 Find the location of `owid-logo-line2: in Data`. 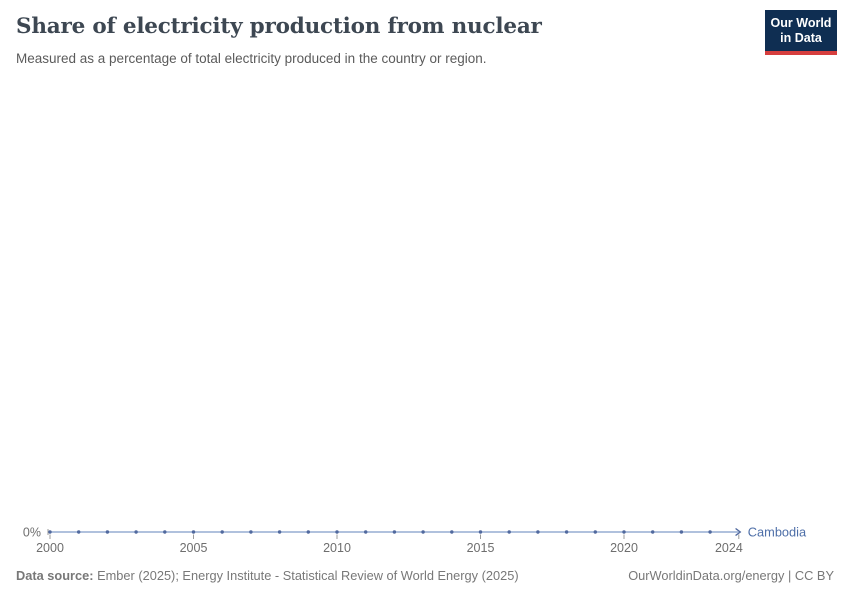

owid-logo-line2: in Data is located at coordinates (801, 38).